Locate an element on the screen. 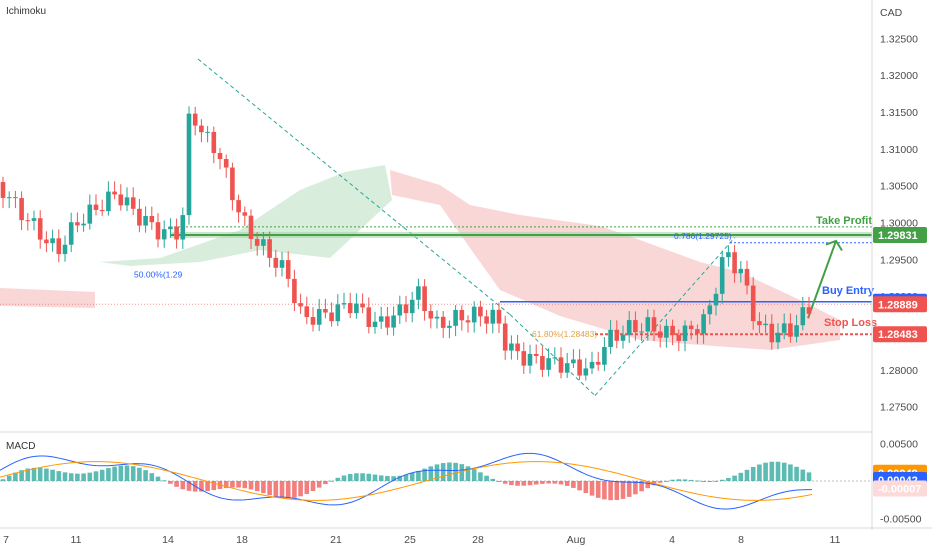 This screenshot has height=550, width=932. y-tick-label: 1.29500 is located at coordinates (899, 260).